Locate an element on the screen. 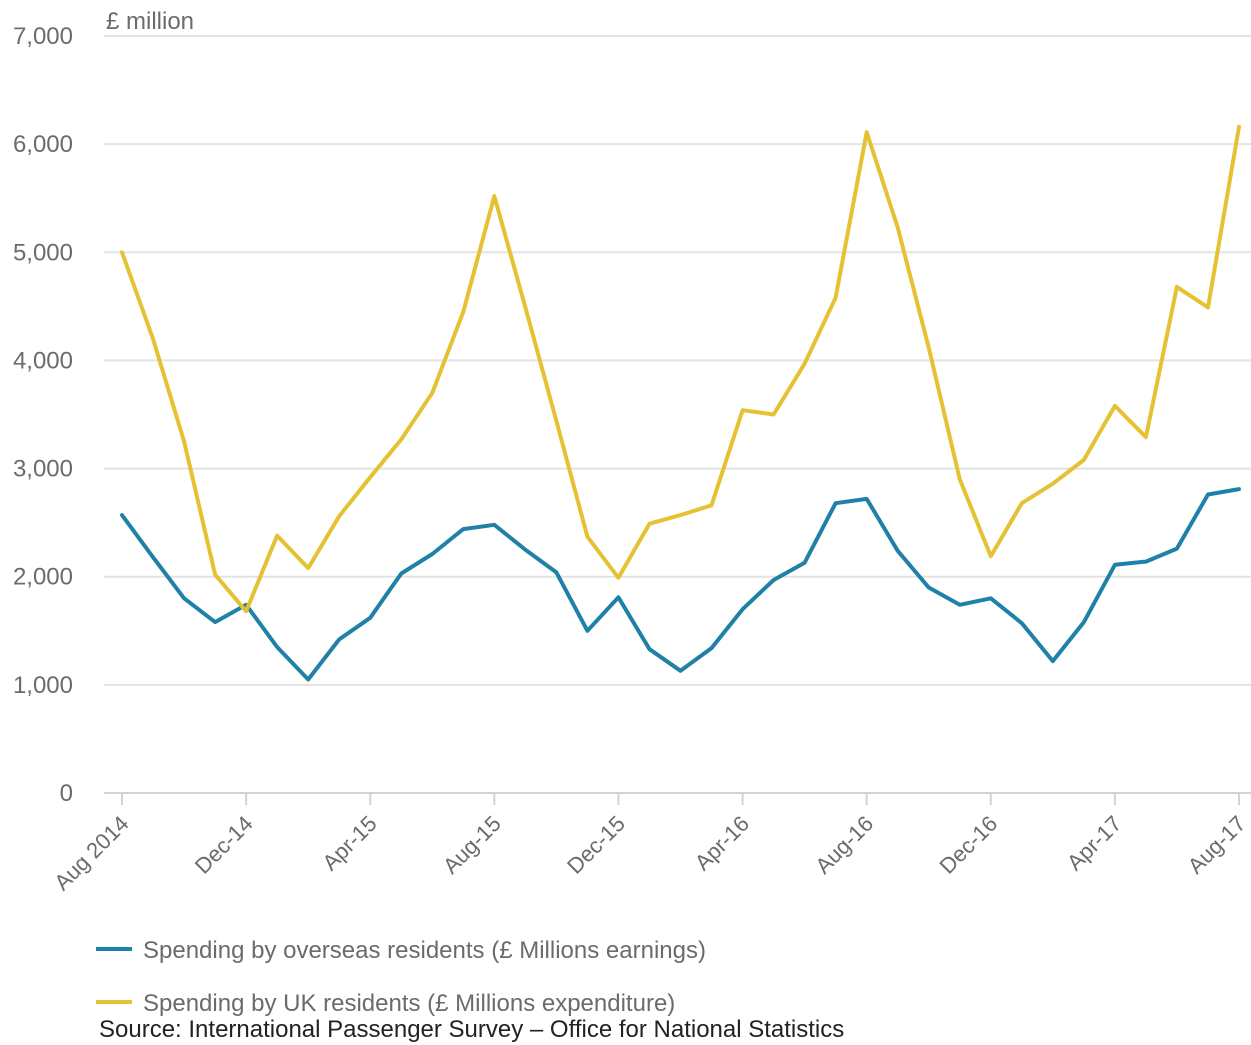 The image size is (1251, 1045). y-axis-unit-label: £ million is located at coordinates (150, 21).